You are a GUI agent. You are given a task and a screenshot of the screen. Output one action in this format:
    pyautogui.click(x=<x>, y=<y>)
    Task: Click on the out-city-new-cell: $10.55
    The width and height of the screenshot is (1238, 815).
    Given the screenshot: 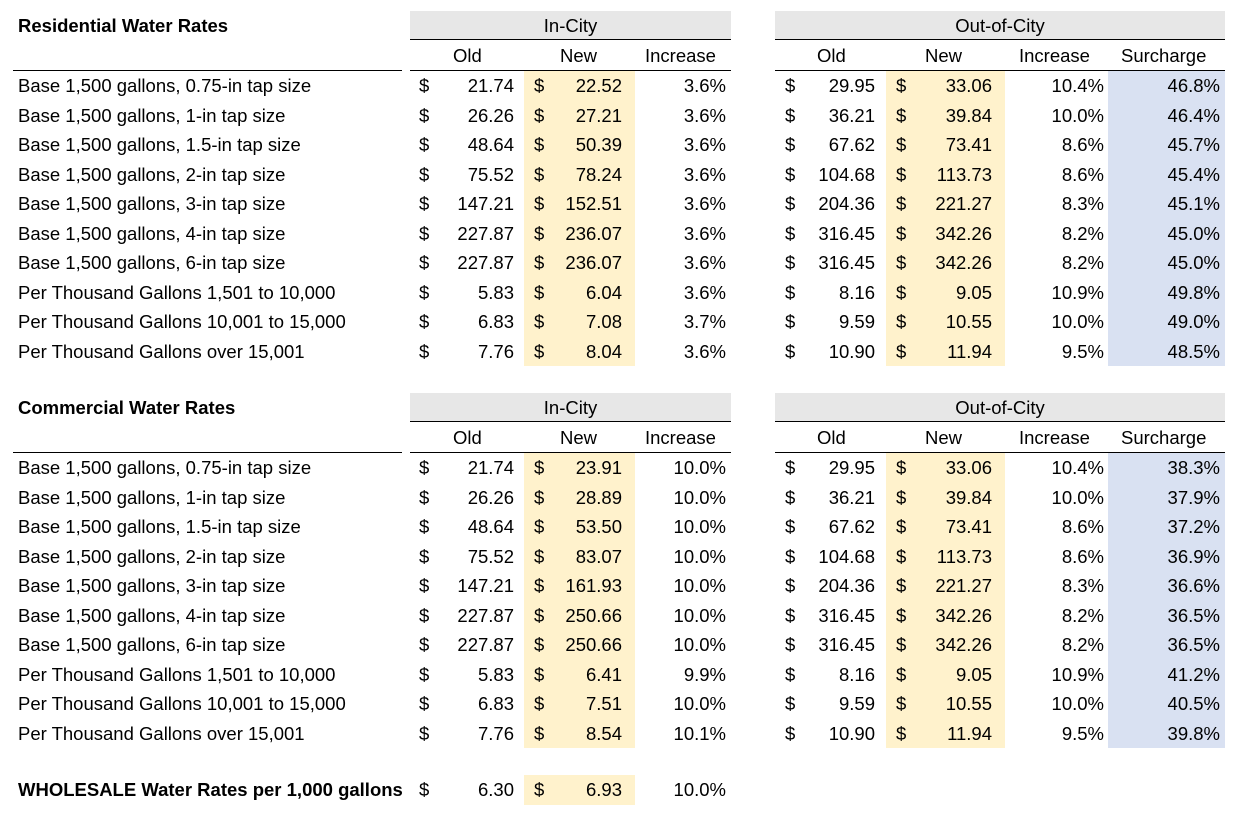 What is the action you would take?
    pyautogui.click(x=945, y=704)
    